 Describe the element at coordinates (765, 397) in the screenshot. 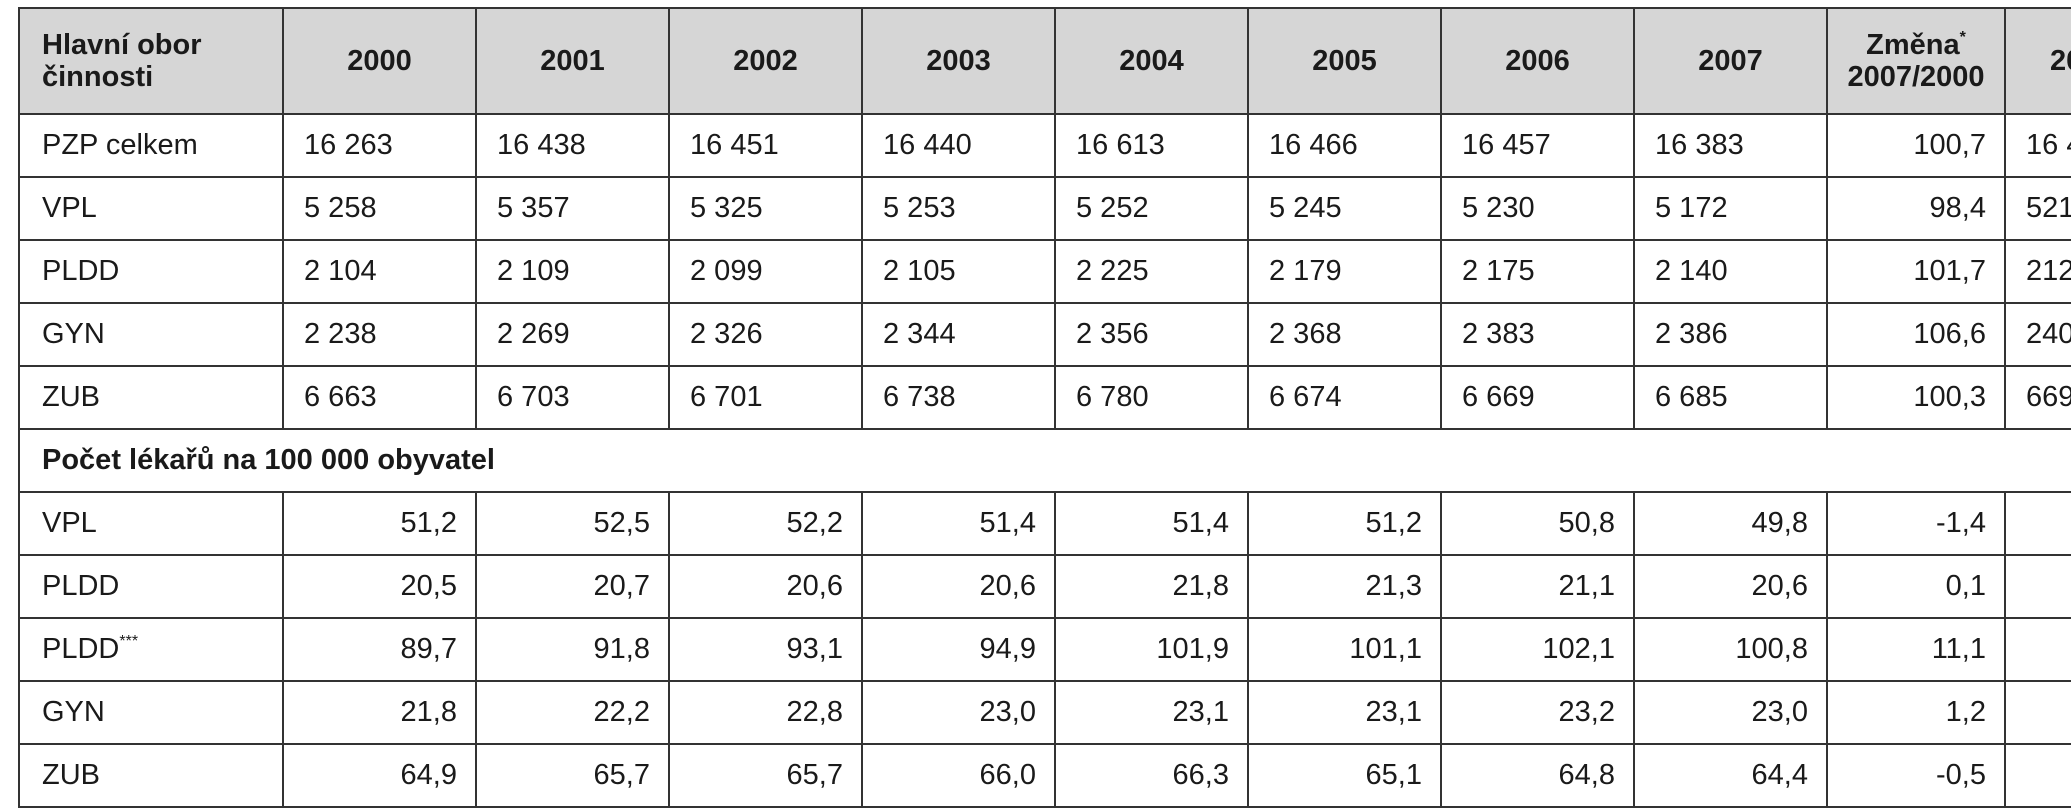

I see `table-cell: 6 701` at that location.